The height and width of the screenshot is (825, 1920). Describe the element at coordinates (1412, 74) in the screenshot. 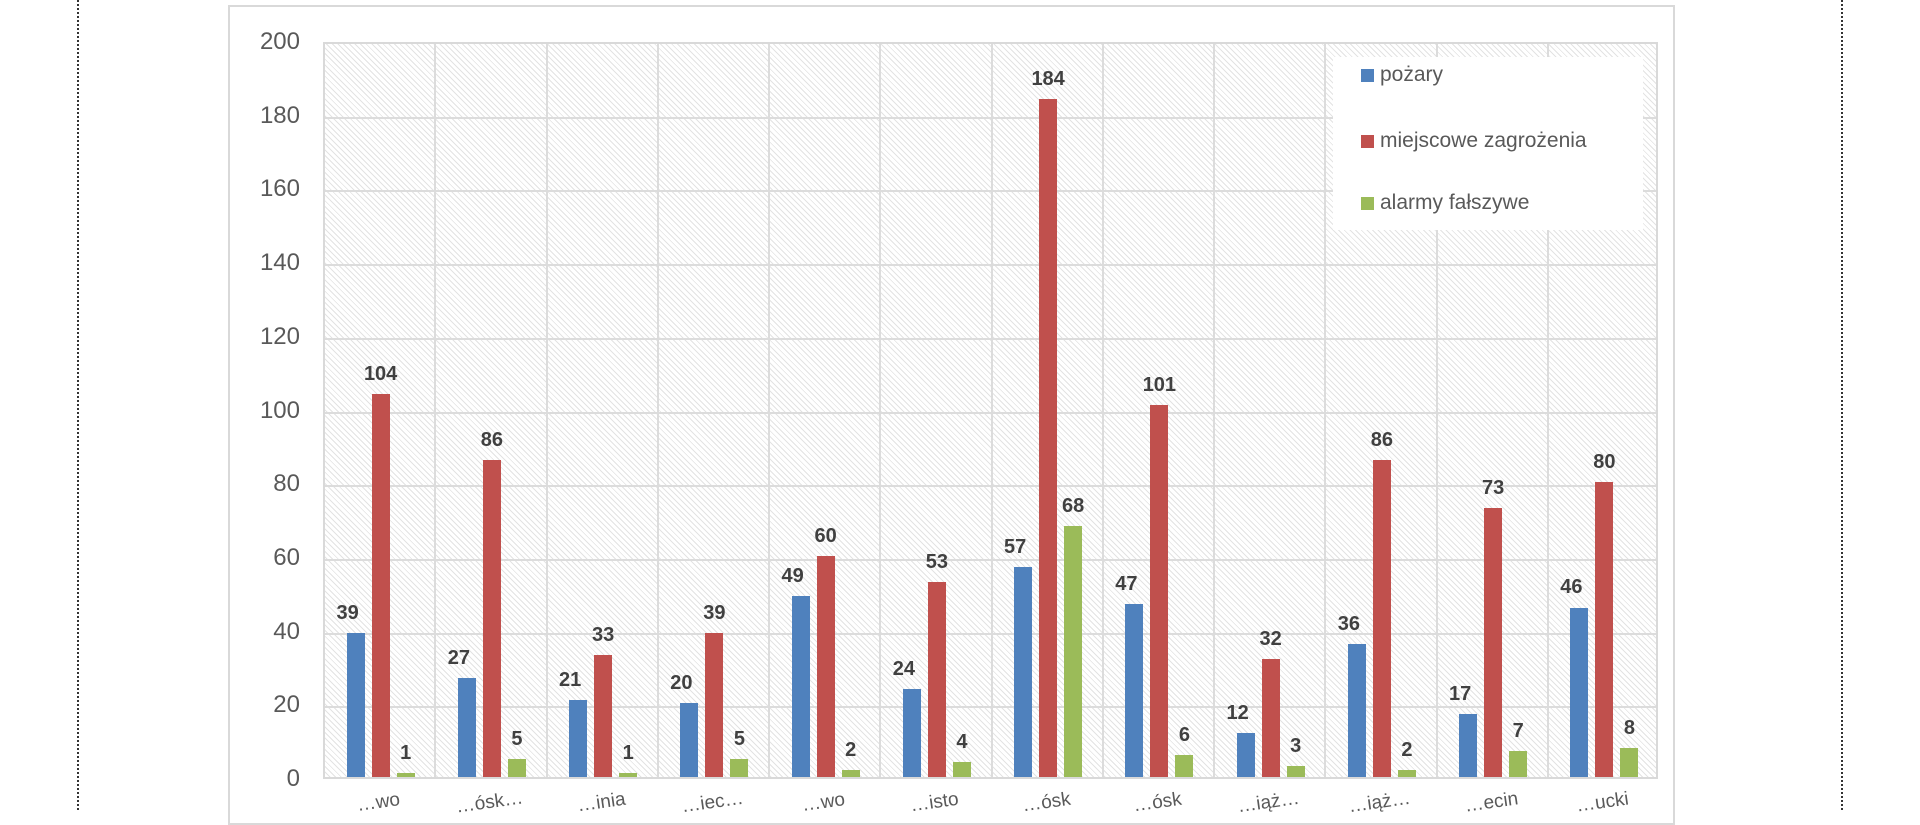

I see `legend-label: pożary` at that location.